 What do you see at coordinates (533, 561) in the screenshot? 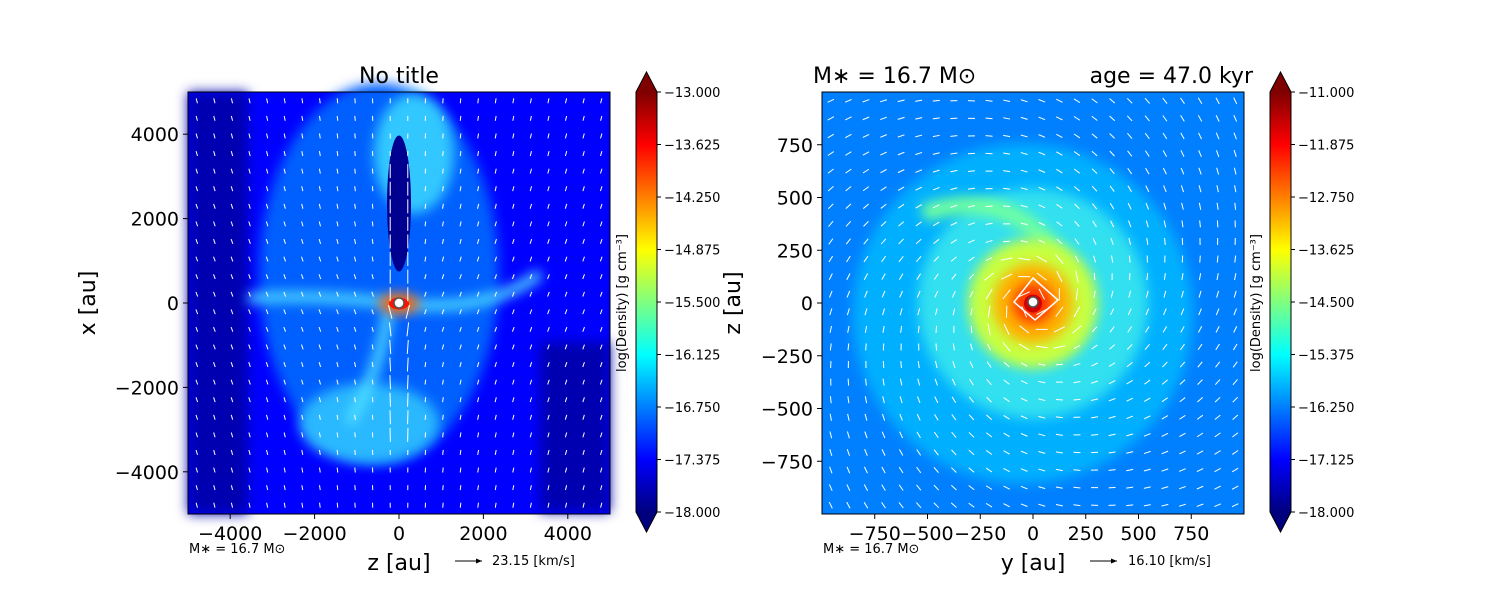
I see `velocity-key-label-left: 23.15 [km/s]` at bounding box center [533, 561].